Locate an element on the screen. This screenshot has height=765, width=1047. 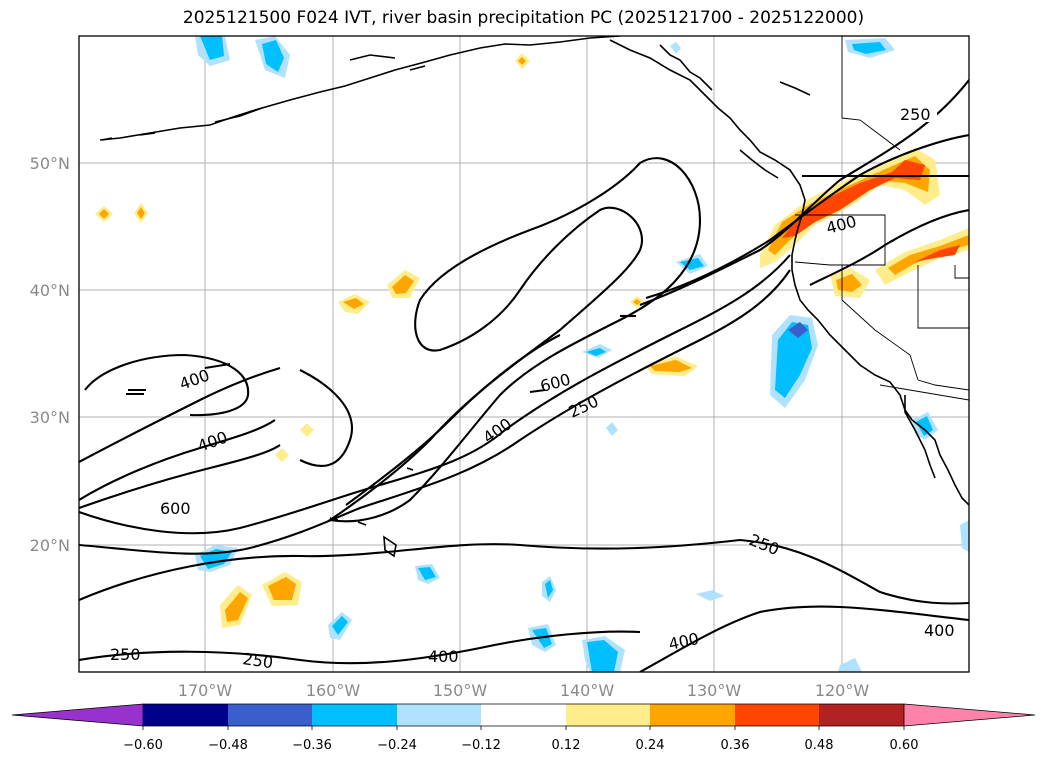
latitude-labels: 50°N 40°N 30°N 20°N is located at coordinates (50, 354).